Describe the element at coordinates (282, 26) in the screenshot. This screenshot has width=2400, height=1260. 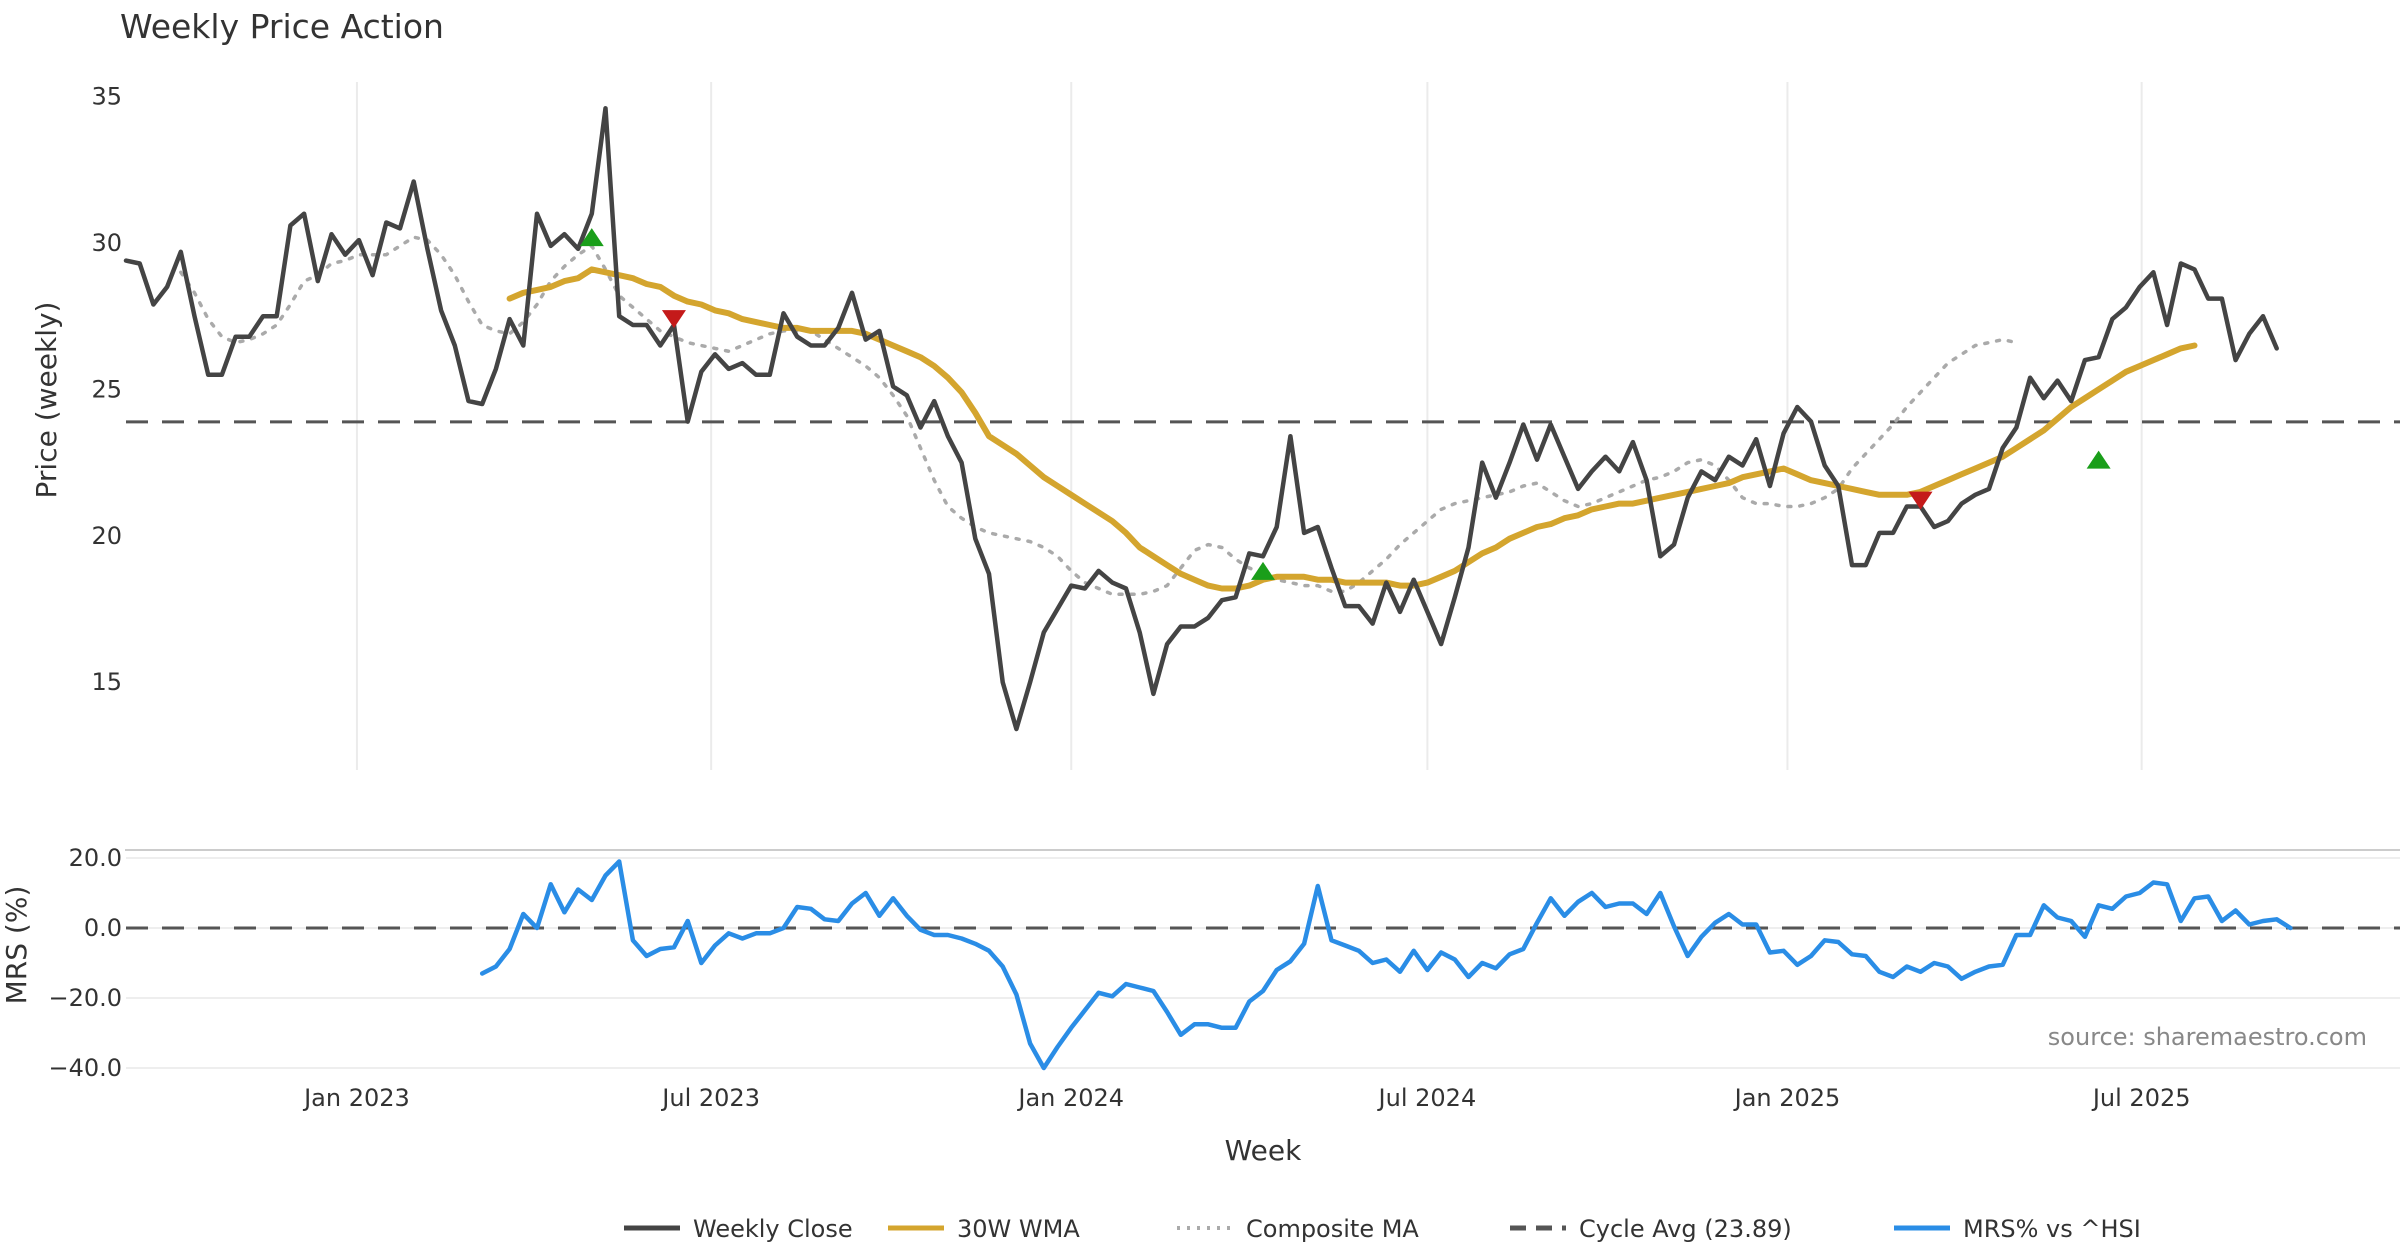
I see `chart-title: Weekly Price Action` at that location.